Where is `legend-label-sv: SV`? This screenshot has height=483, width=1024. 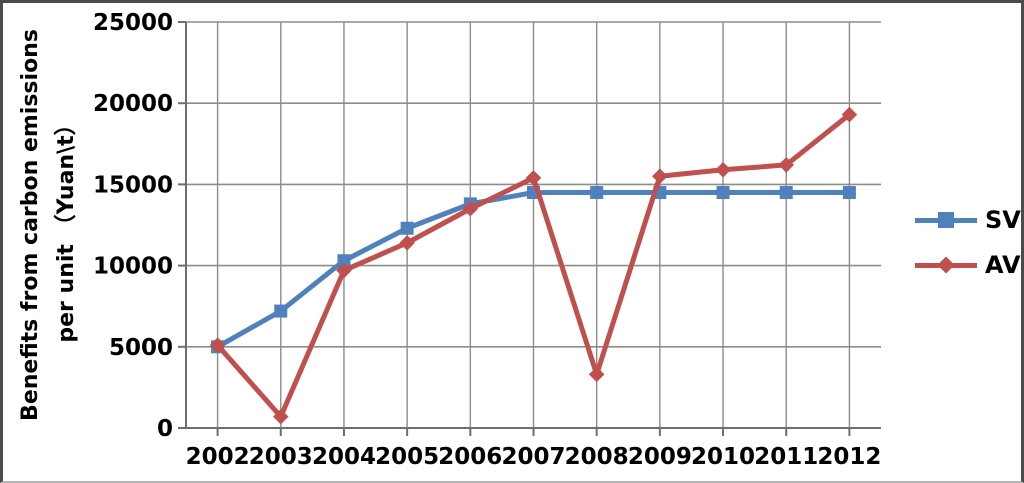 legend-label-sv: SV is located at coordinates (1003, 220).